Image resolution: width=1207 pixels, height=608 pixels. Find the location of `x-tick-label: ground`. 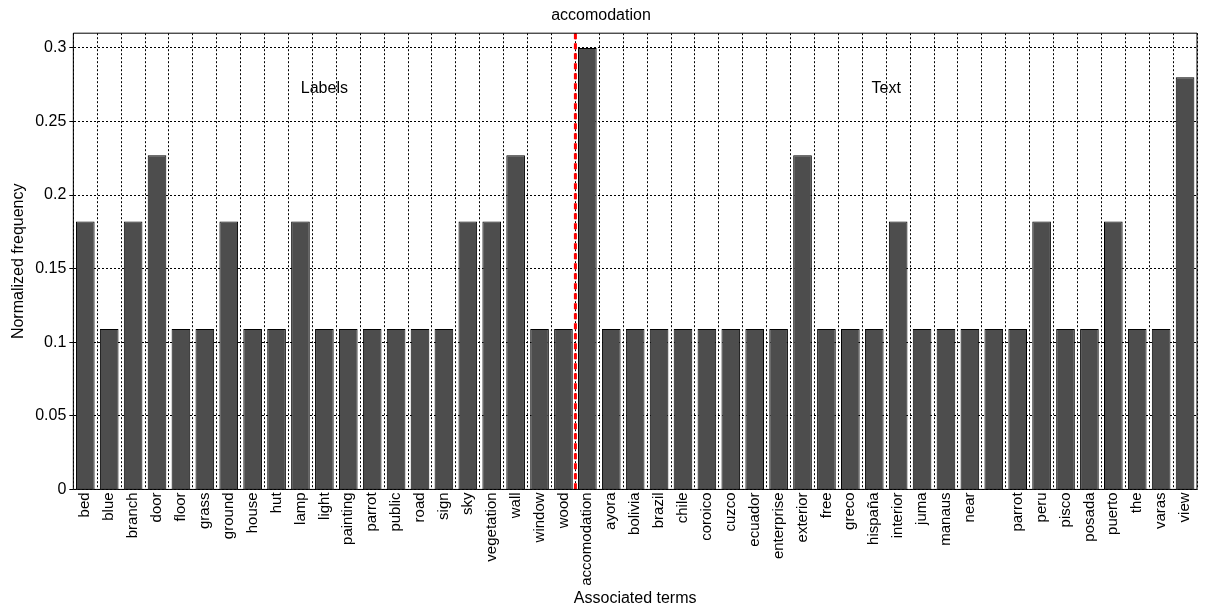

x-tick-label: ground is located at coordinates (227, 516).